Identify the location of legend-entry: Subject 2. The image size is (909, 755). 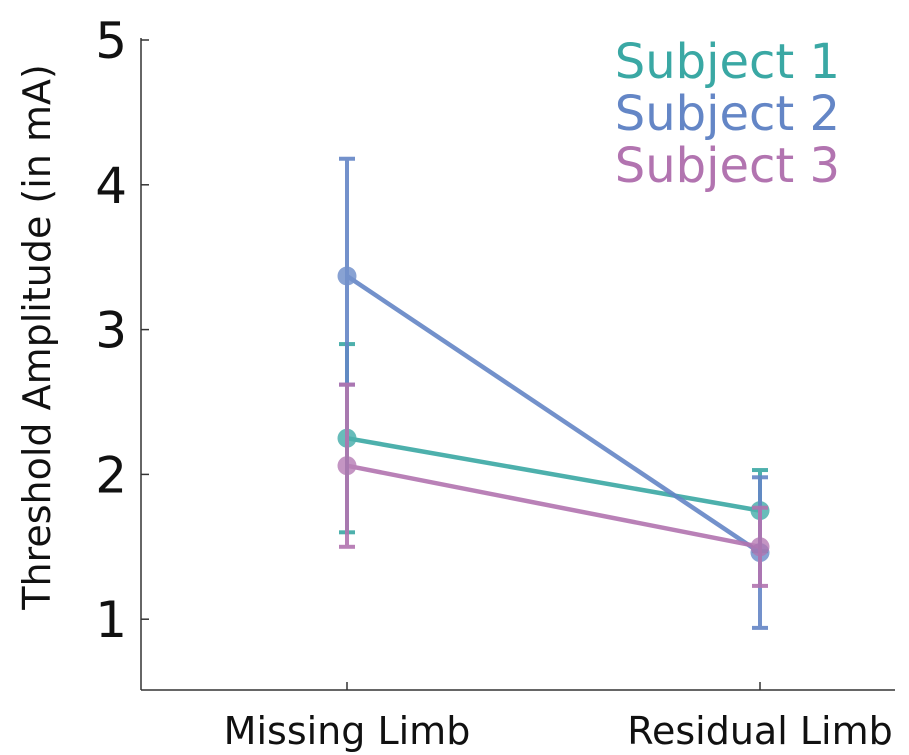
(727, 114).